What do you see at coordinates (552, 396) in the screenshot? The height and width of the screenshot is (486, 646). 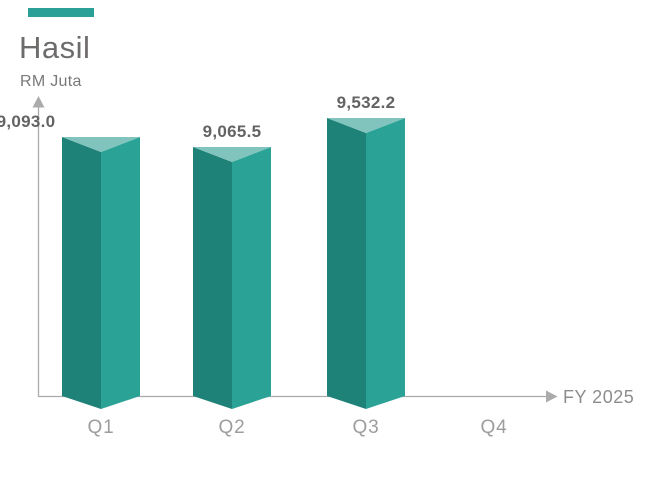 I see `x-axis-arrow-icon` at bounding box center [552, 396].